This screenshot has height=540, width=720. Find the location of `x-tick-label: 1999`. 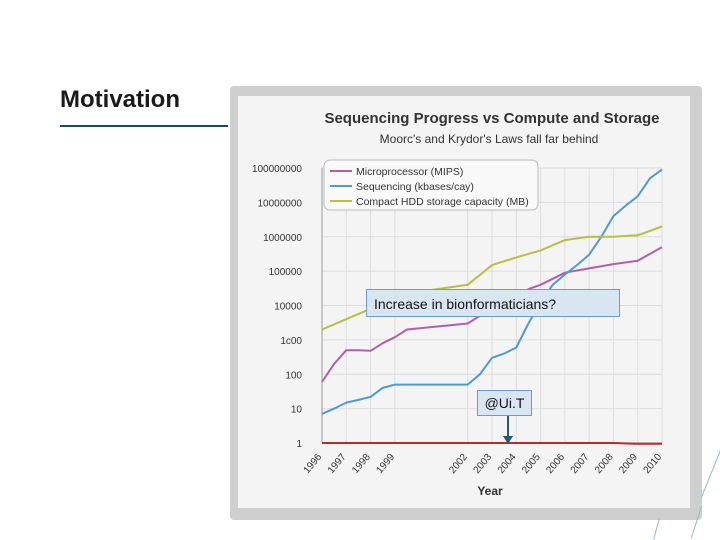

x-tick-label: 1999 is located at coordinates (385, 464).